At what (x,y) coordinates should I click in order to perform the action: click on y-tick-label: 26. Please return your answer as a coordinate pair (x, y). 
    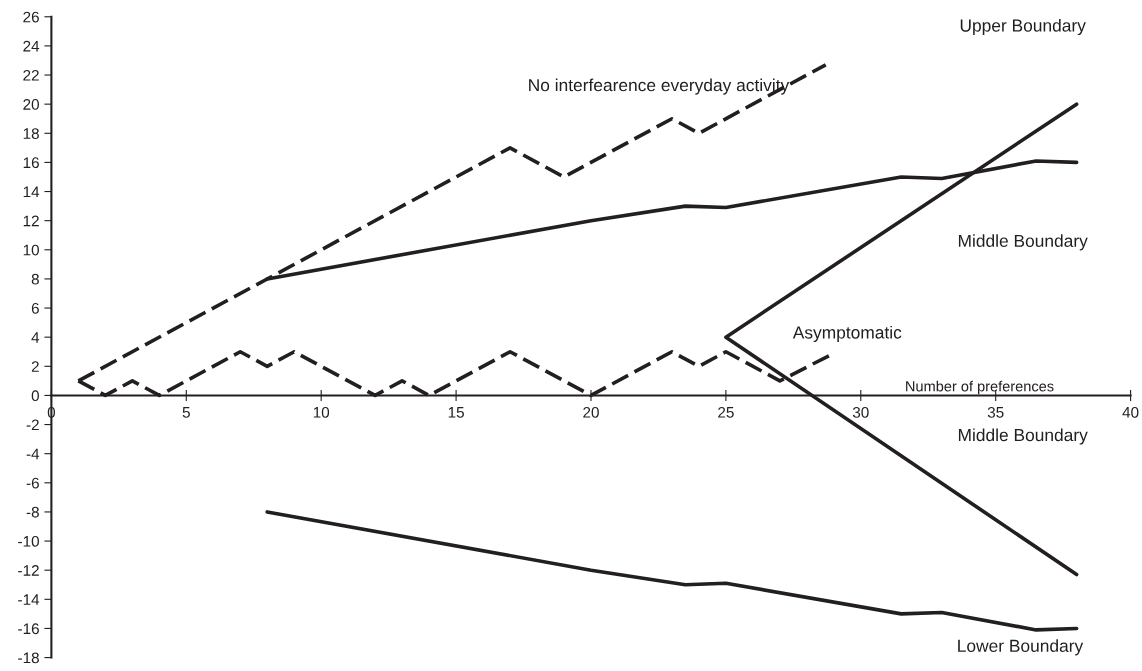
    Looking at the image, I should click on (31, 17).